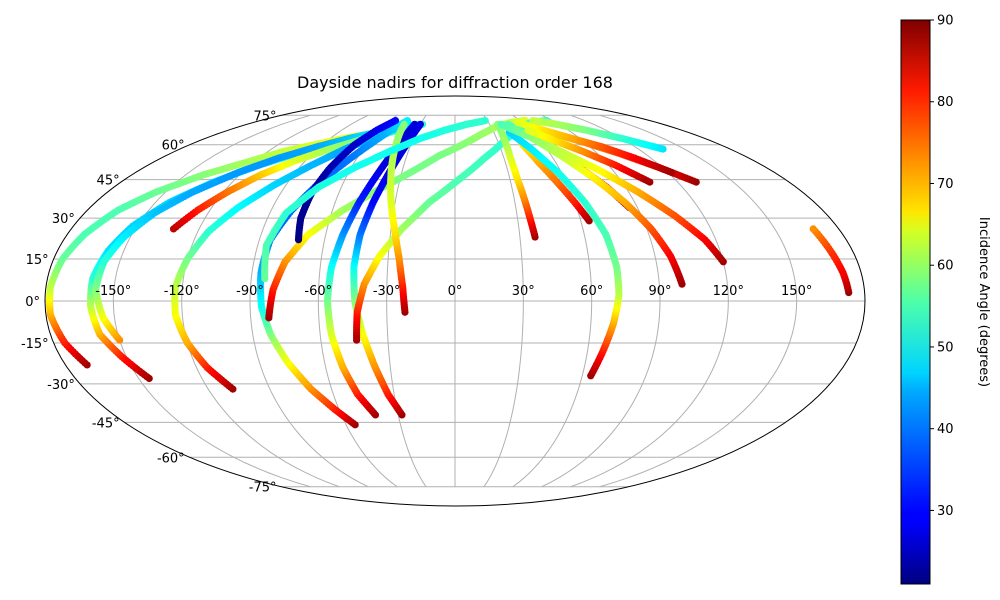 This screenshot has width=1000, height=600. Describe the element at coordinates (945, 348) in the screenshot. I see `colorbar-tick-label: 50` at that location.